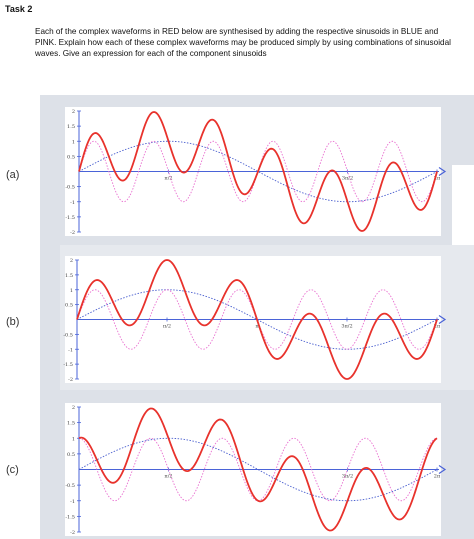 This screenshot has height=539, width=474. Describe the element at coordinates (19, 9) in the screenshot. I see `task-title: Task 2` at that location.